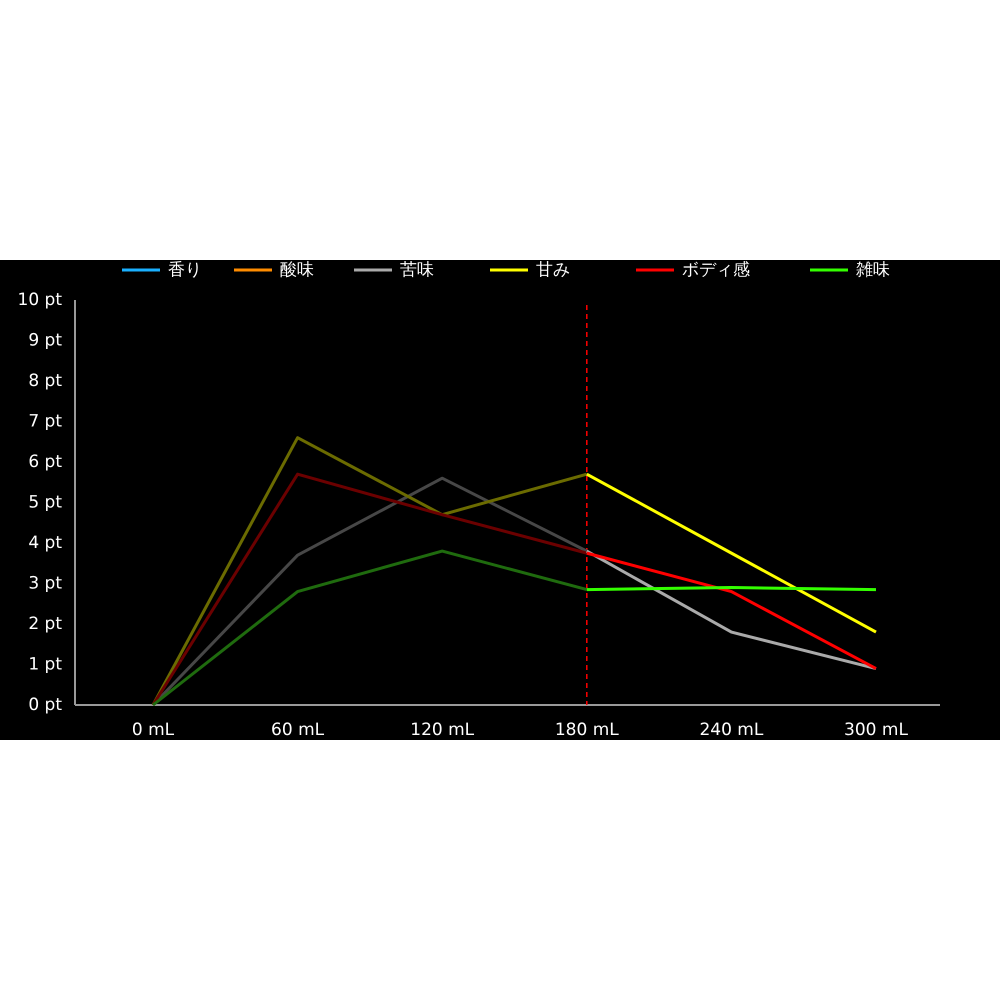 This screenshot has height=1000, width=1000. What do you see at coordinates (297, 270) in the screenshot?
I see `legend-label: 酸味` at bounding box center [297, 270].